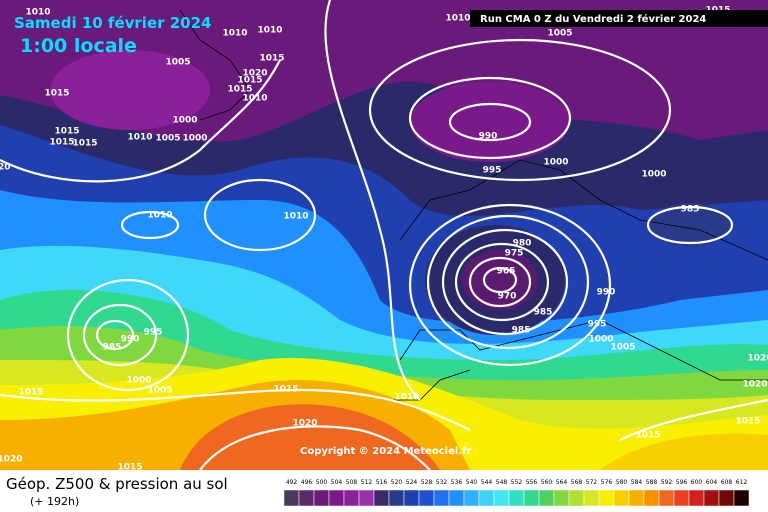 This screenshot has width=768, height=512. What do you see at coordinates (507, 297) in the screenshot?
I see `isobar-label: 970` at bounding box center [507, 297].